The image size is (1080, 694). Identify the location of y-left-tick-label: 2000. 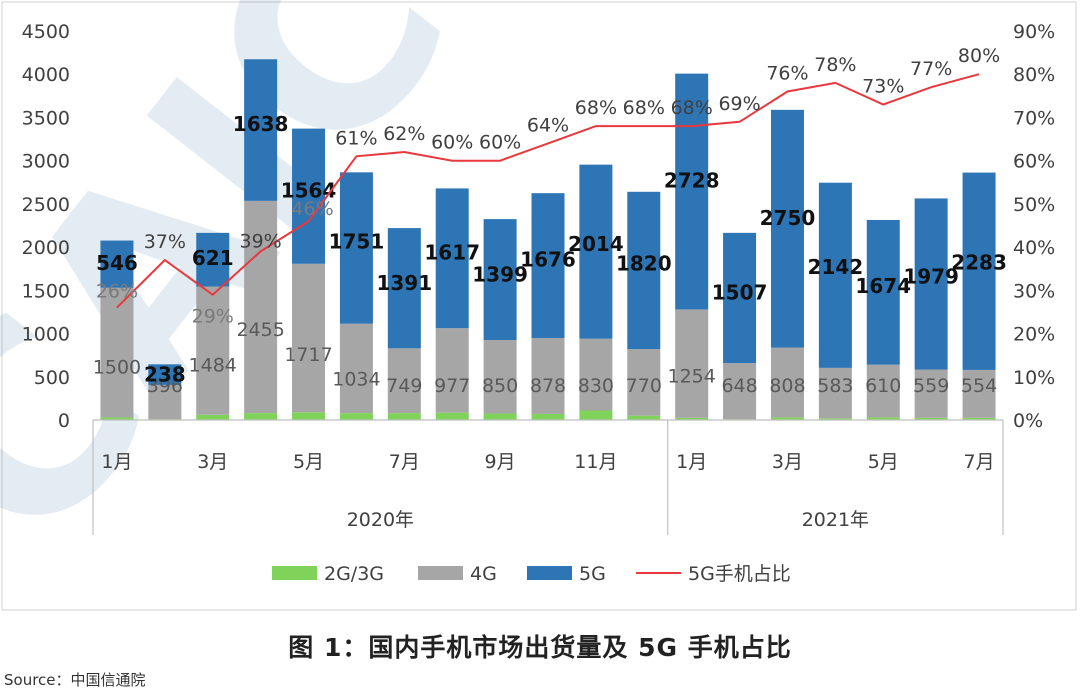
(46, 248).